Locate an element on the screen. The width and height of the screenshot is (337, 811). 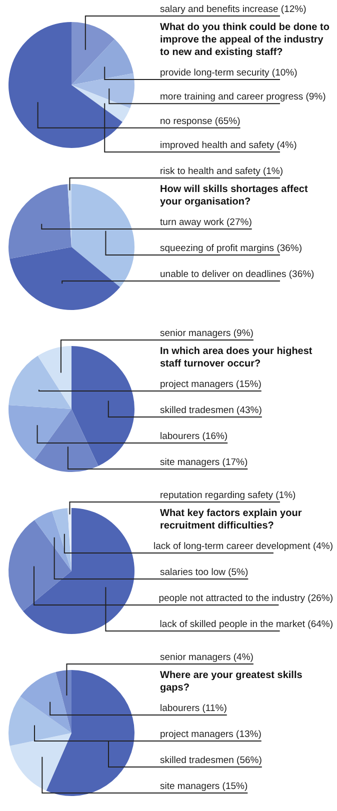
slice-label: more training and career progress (9%) is located at coordinates (243, 97).